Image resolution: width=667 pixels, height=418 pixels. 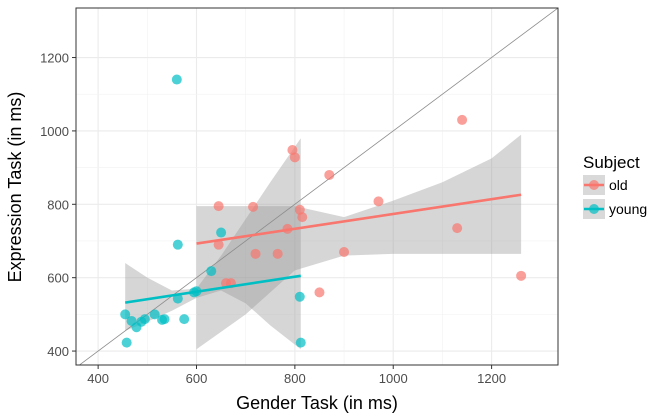 What do you see at coordinates (618, 185) in the screenshot?
I see `legend-label-old: old` at bounding box center [618, 185].